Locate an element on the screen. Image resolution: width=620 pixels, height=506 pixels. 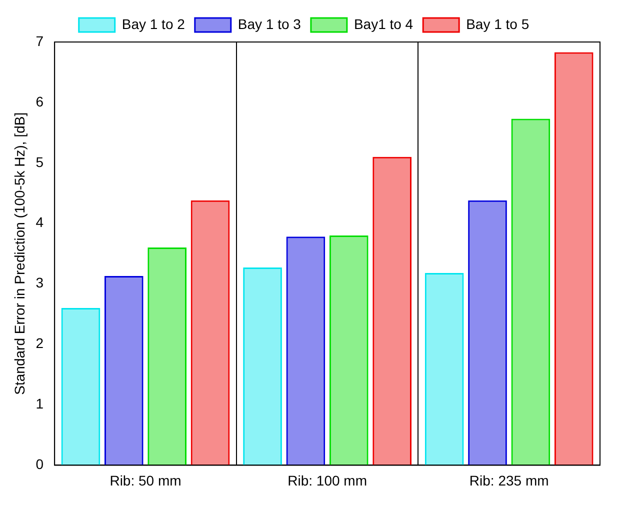
y-tick-label: 7 is located at coordinates (40, 40).